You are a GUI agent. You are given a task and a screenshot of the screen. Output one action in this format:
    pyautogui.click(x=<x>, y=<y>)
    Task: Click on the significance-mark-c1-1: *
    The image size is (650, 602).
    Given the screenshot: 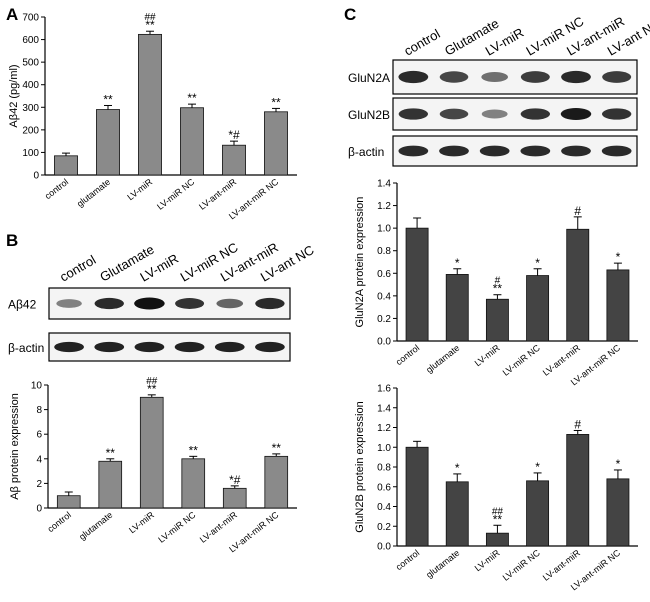 What is the action you would take?
    pyautogui.click(x=457, y=263)
    